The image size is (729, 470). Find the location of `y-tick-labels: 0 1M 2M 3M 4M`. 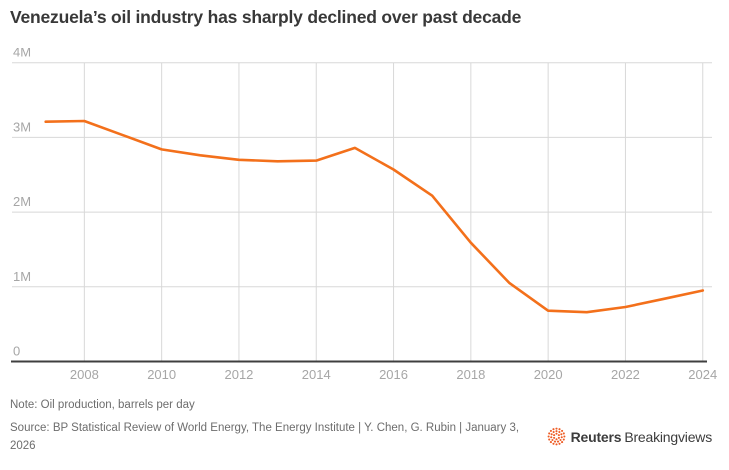

y-tick-labels: 0 1M 2M 3M 4M is located at coordinates (22, 203).